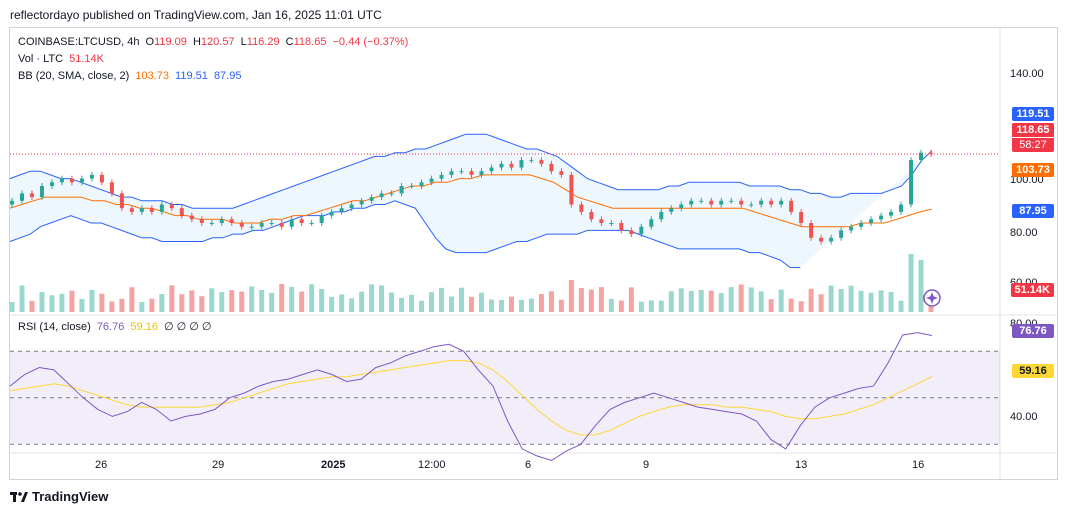  What do you see at coordinates (54, 327) in the screenshot?
I see `rsi-label: RSI (14, close)` at bounding box center [54, 327].